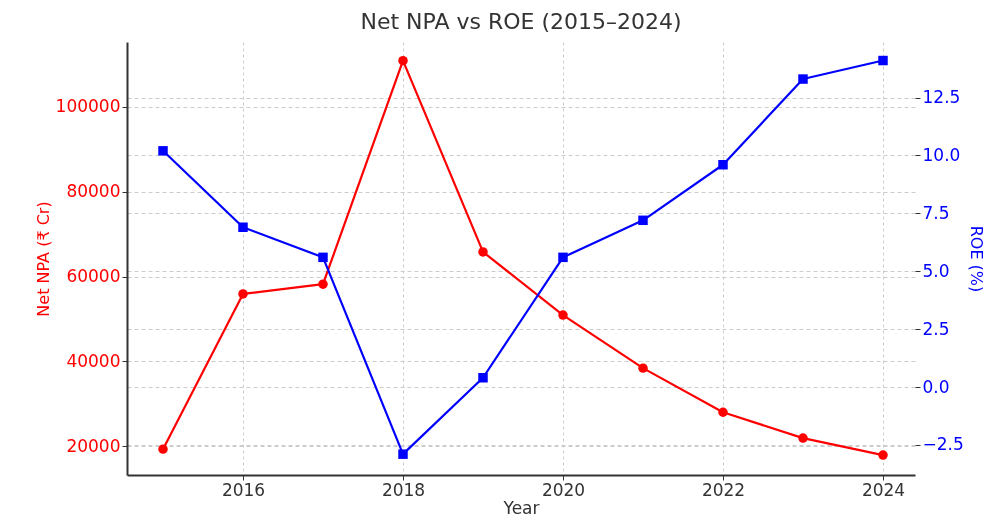 The width and height of the screenshot is (1003, 521). What do you see at coordinates (936, 386) in the screenshot?
I see `y2-tick-label: 0.0` at bounding box center [936, 386].